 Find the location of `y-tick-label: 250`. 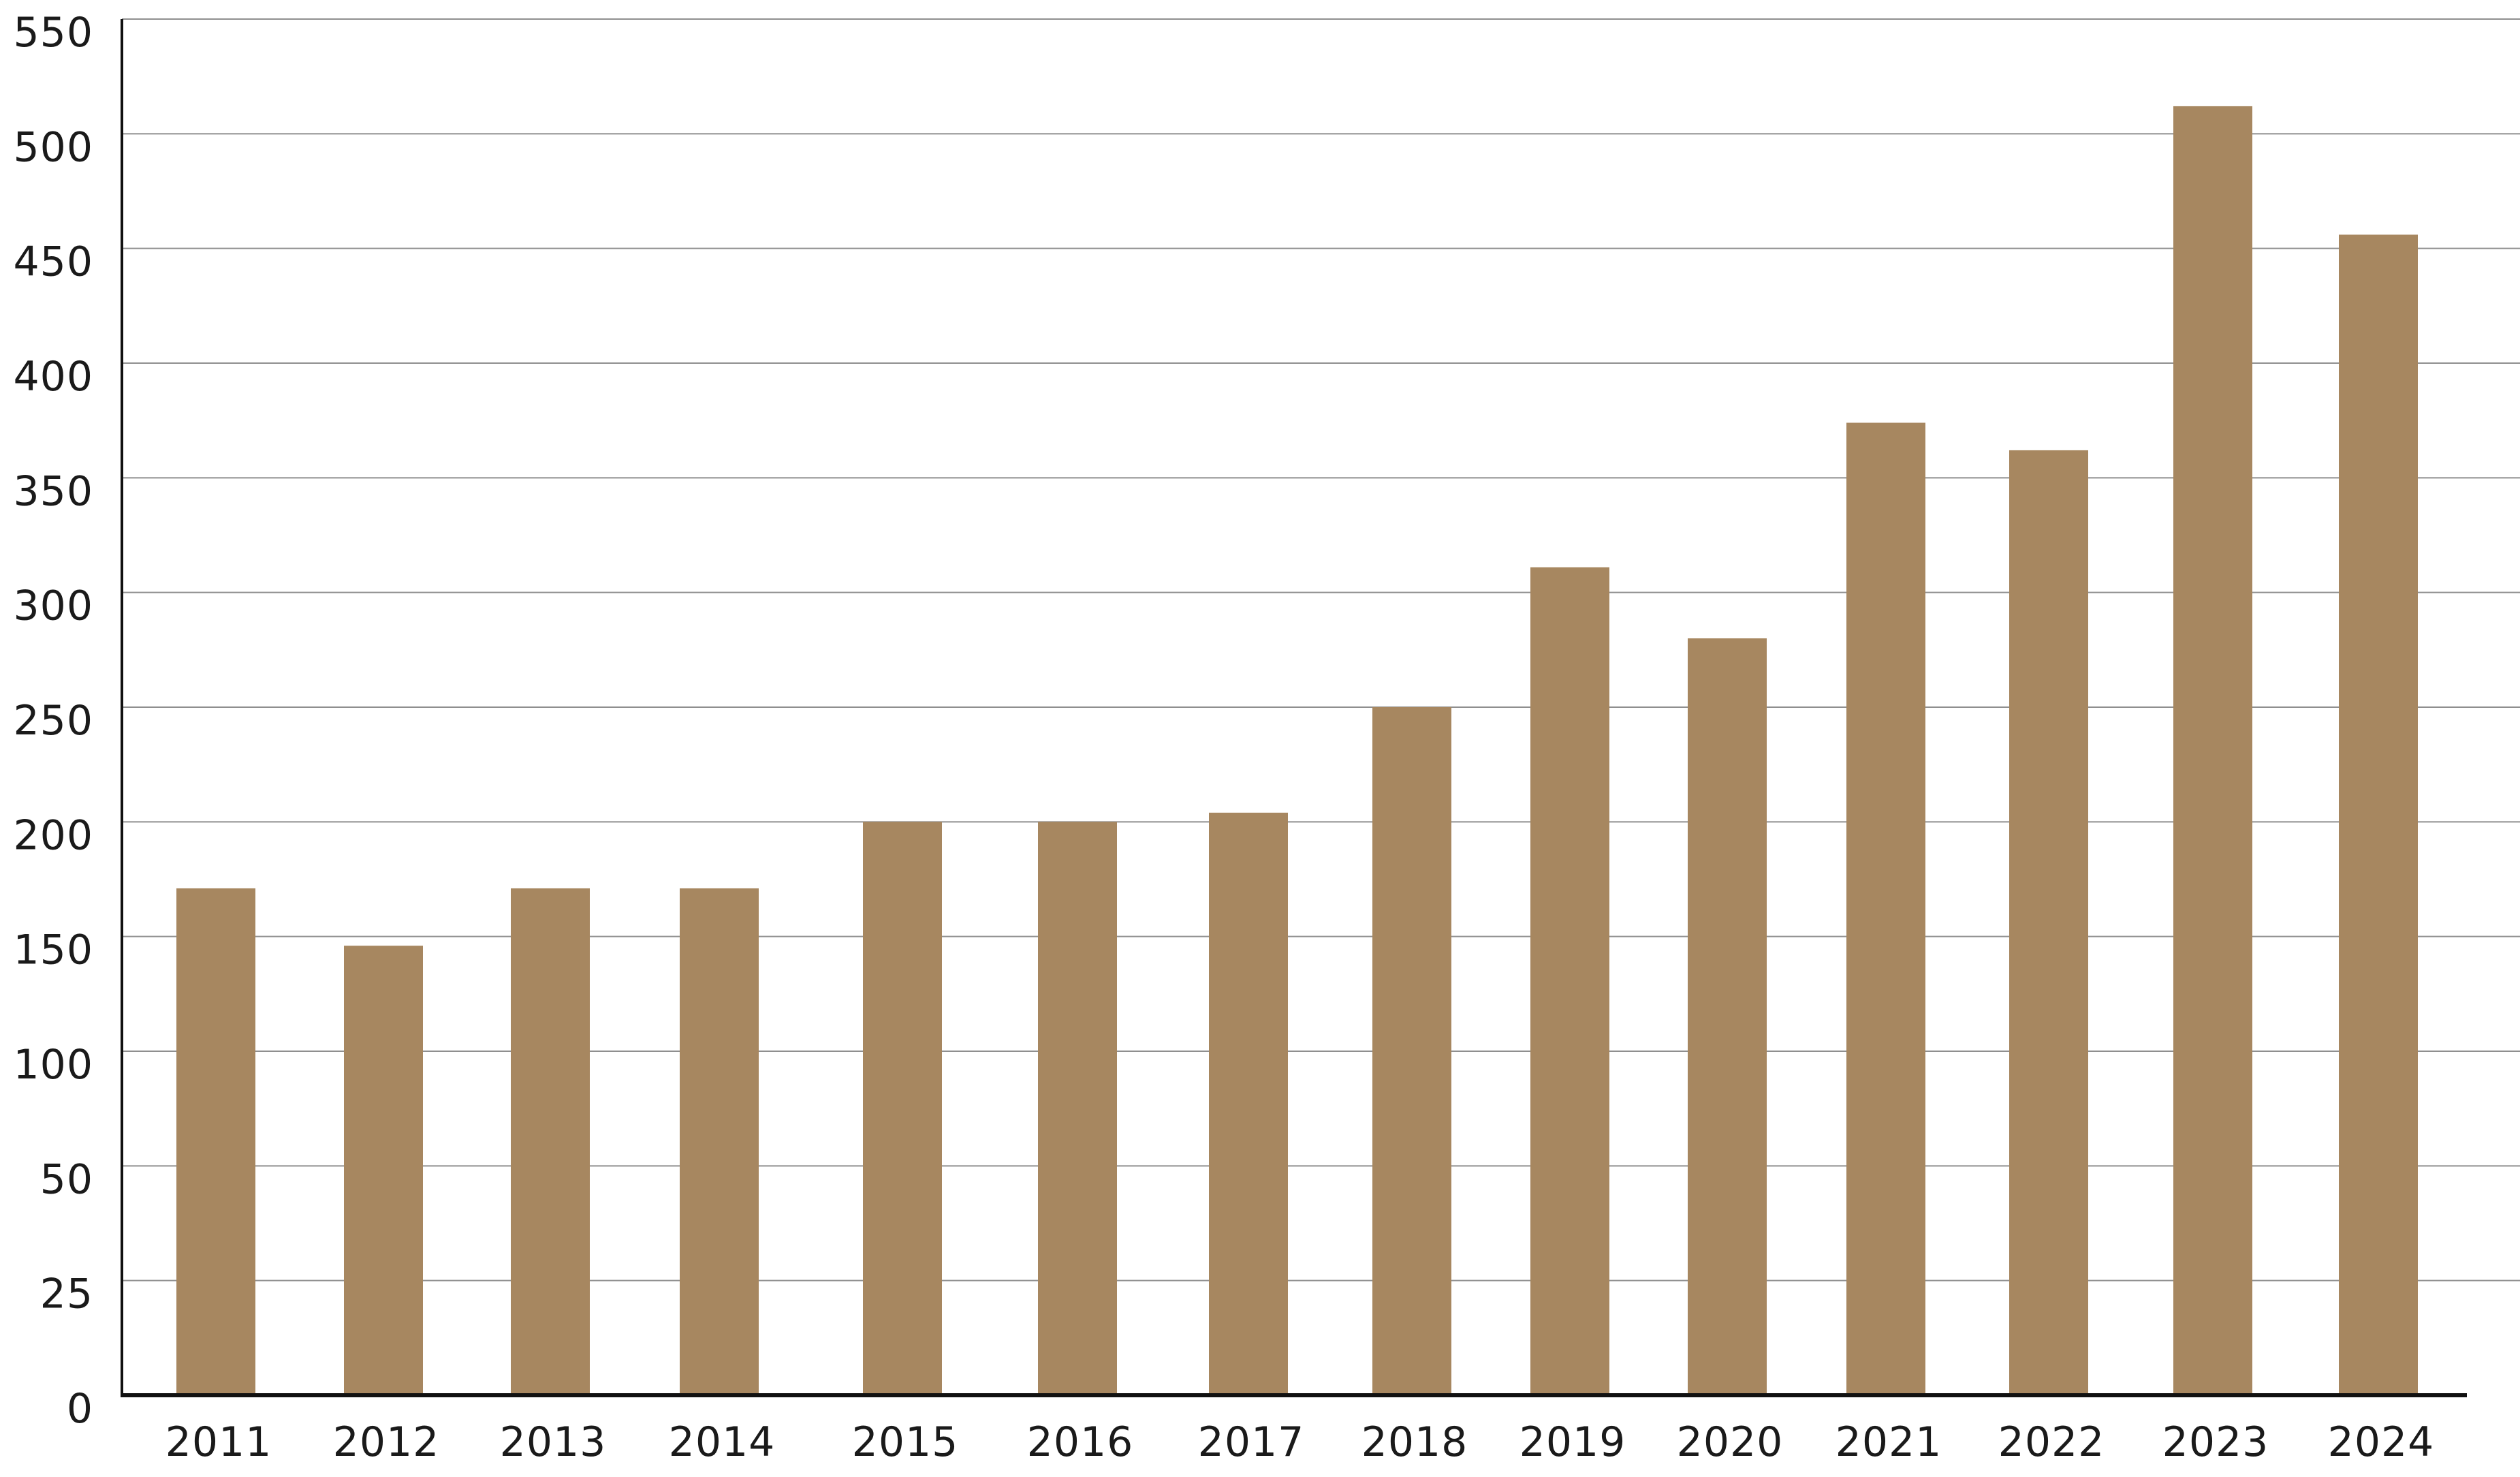

y-tick-label: 250 is located at coordinates (53, 721).